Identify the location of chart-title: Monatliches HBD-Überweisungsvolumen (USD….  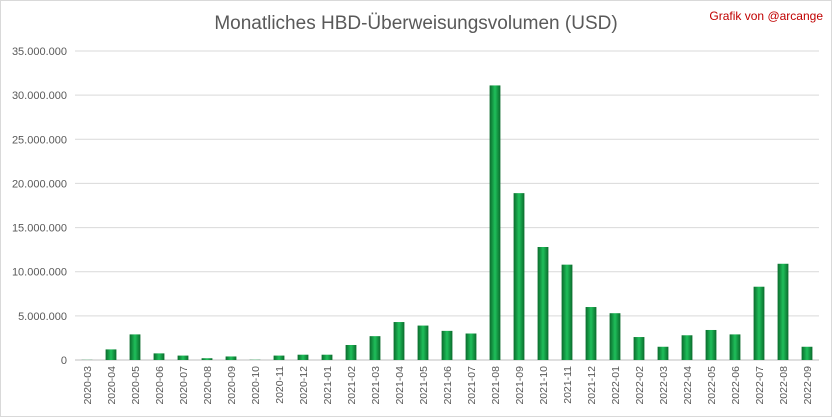
(416, 23).